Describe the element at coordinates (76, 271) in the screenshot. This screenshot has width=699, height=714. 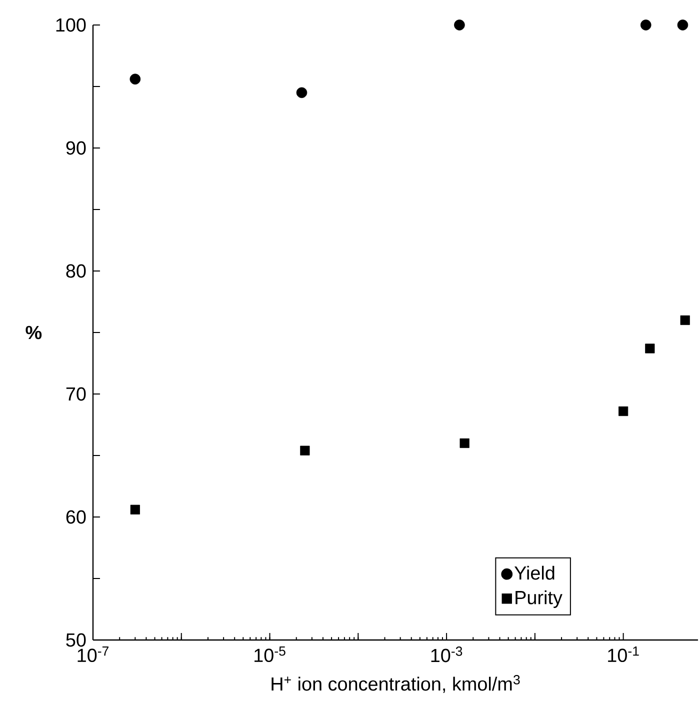
I see `y-tick-label: 80` at that location.